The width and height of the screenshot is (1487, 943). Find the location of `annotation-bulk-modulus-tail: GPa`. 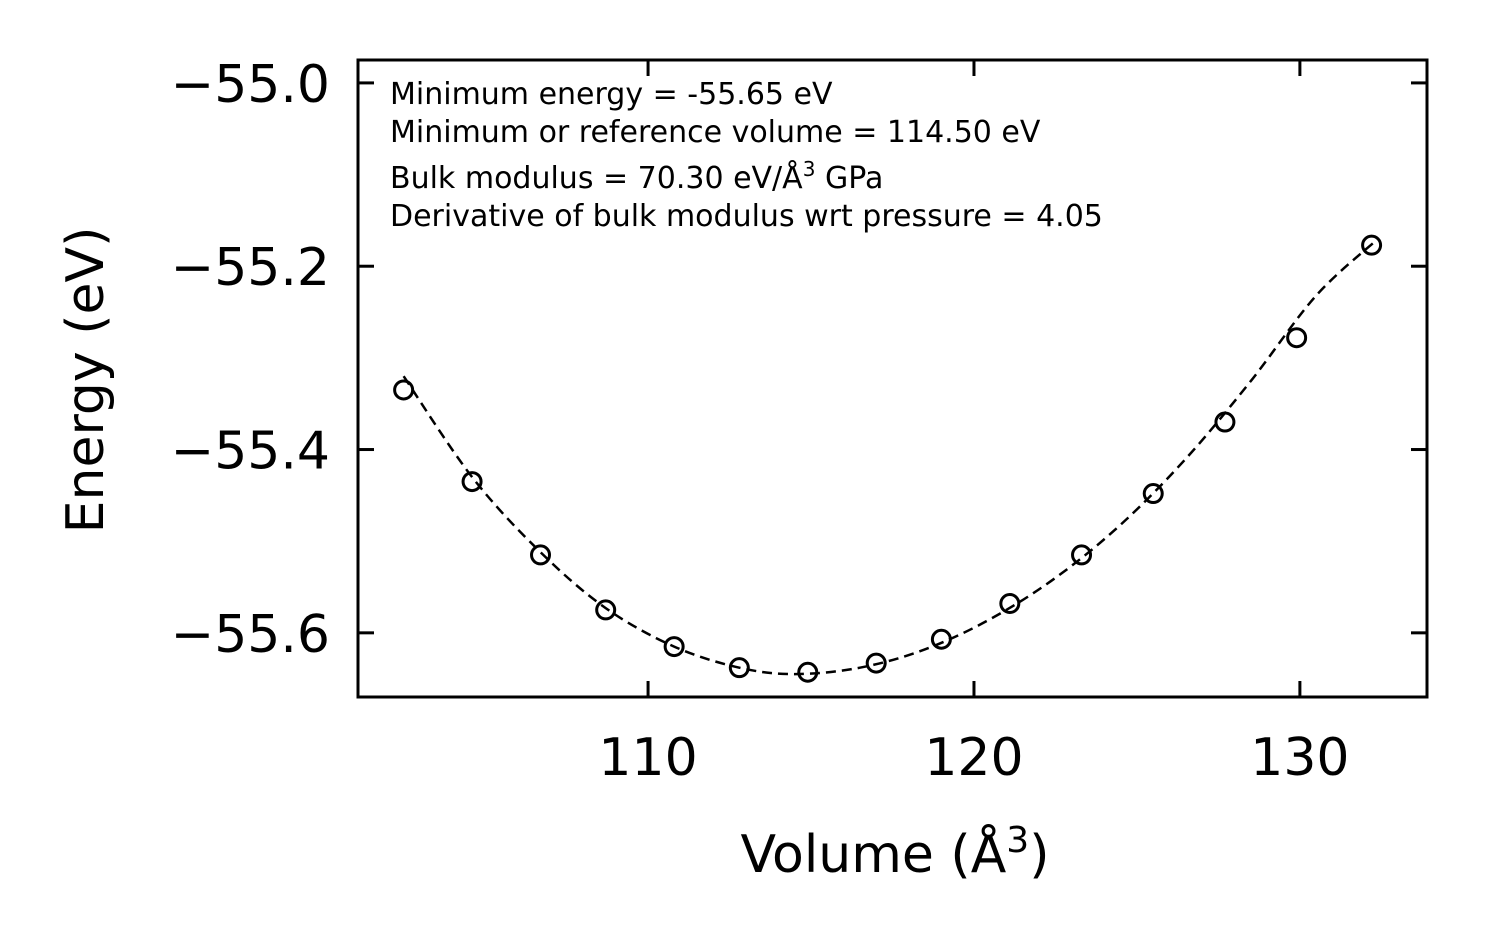

annotation-bulk-modulus-tail: GPa is located at coordinates (849, 178).